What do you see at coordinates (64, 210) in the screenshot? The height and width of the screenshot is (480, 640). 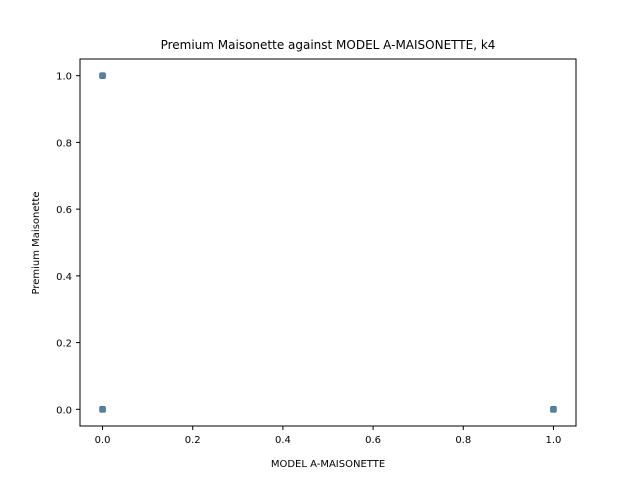 I see `y-tick-label: 0.6` at bounding box center [64, 210].